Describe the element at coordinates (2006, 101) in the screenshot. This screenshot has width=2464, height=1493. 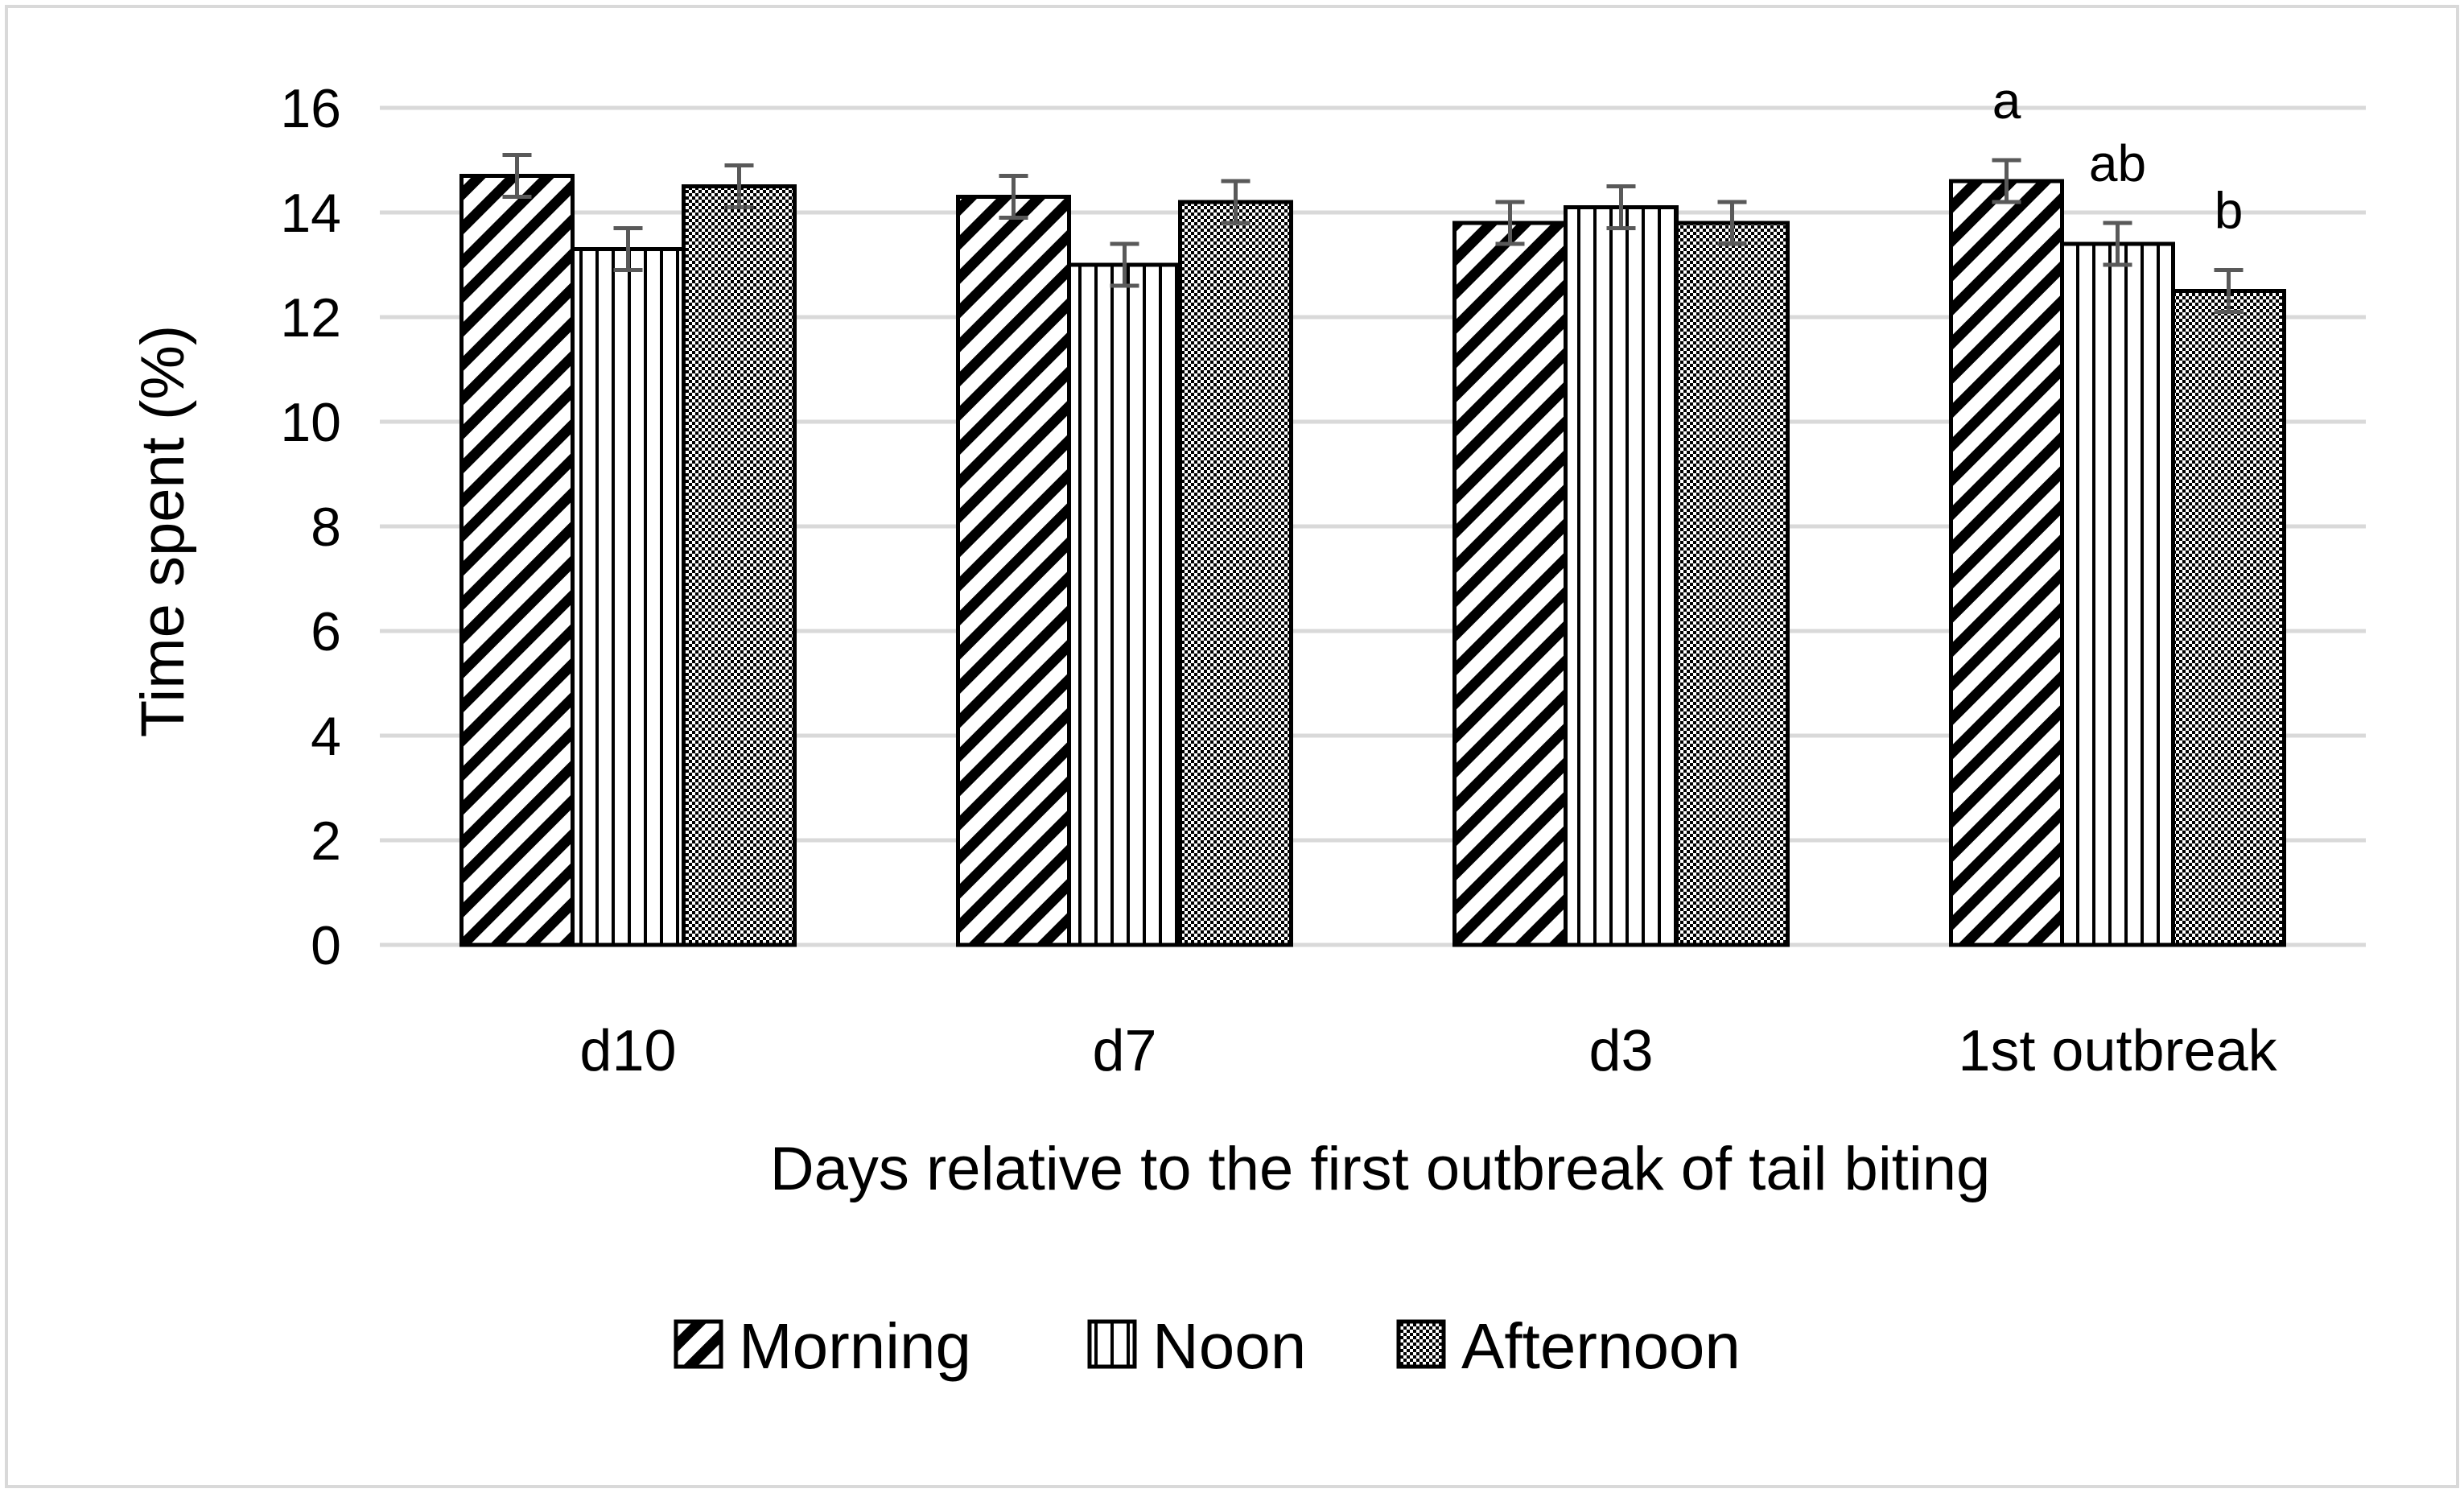
I see `significance-label: a` at that location.